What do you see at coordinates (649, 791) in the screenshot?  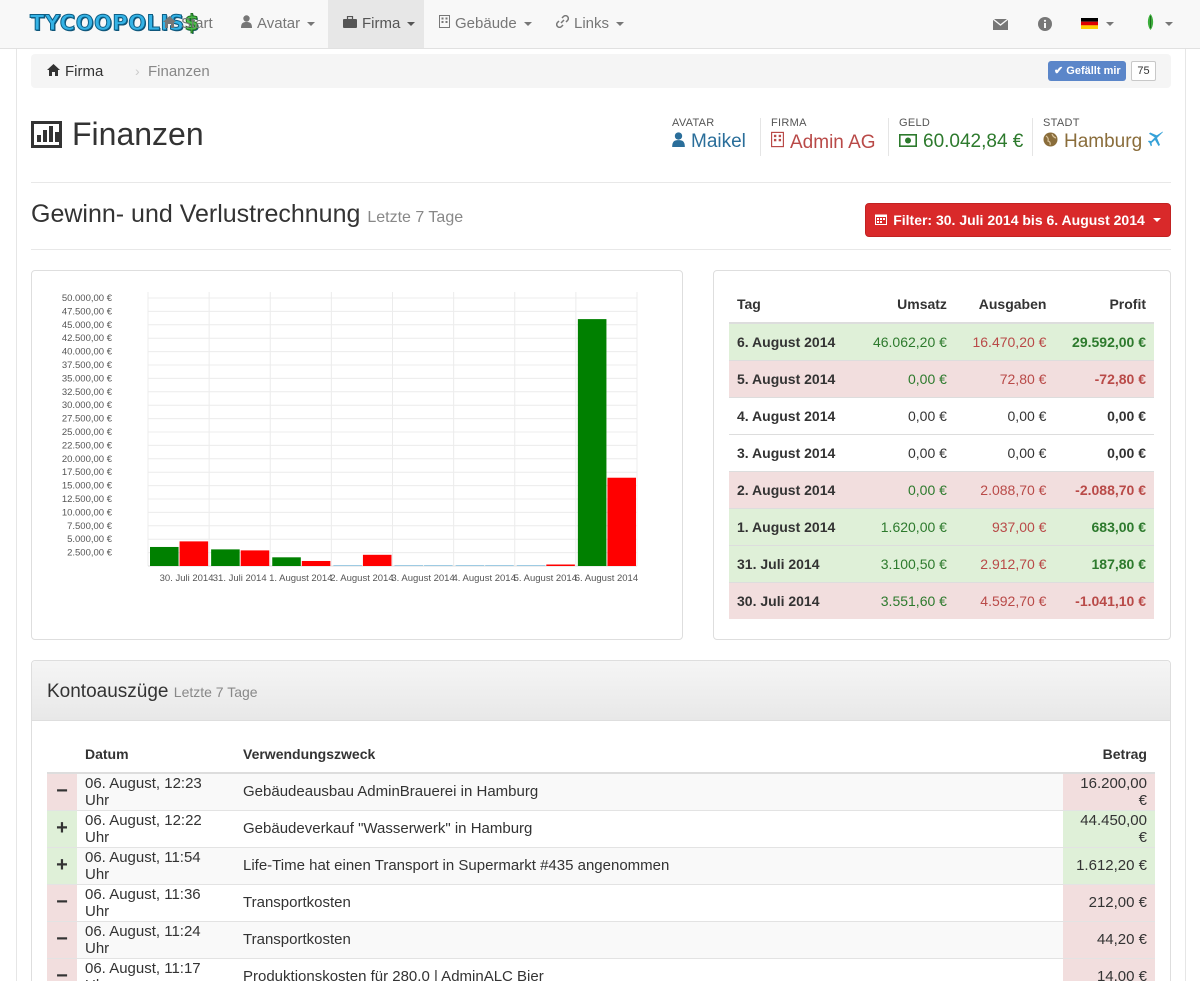 I see `transaction-purpose: Gebäudeausbau AdminBrauerei in Hamburg` at bounding box center [649, 791].